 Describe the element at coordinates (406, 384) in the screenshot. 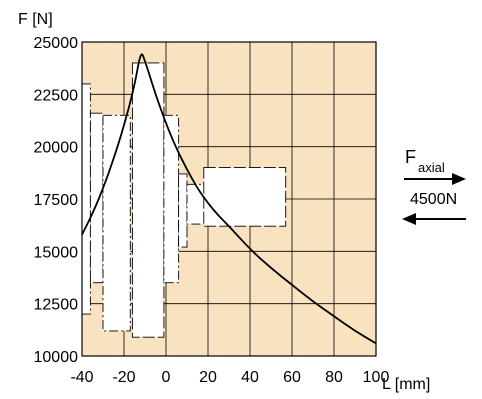

I see `x-axis-label: L [mm]` at that location.